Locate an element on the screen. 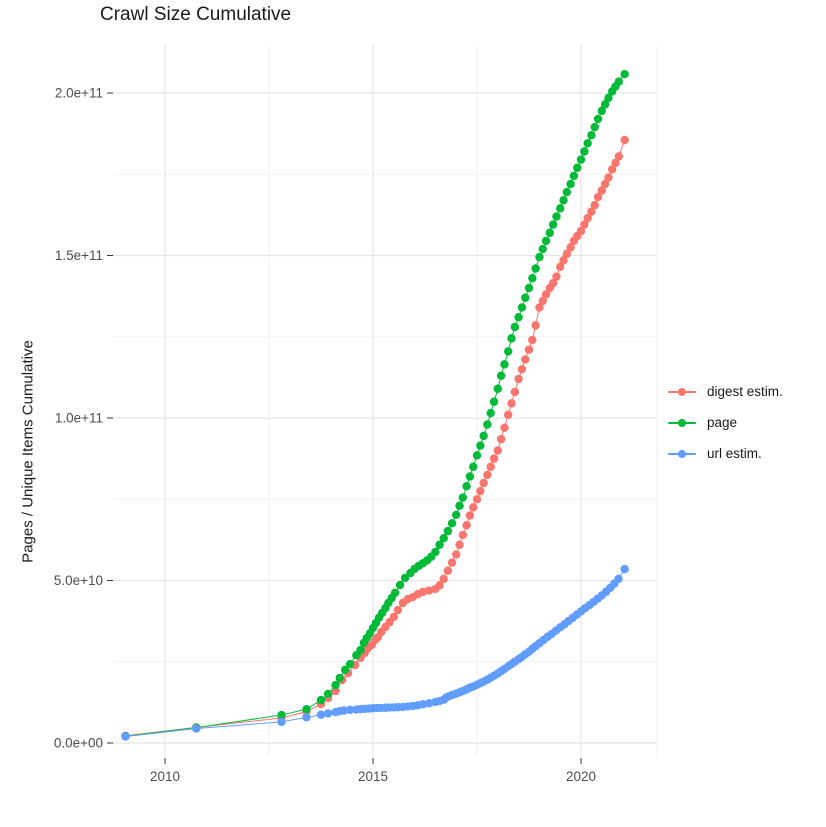  x-axis-tick-label: 2010 is located at coordinates (165, 776).